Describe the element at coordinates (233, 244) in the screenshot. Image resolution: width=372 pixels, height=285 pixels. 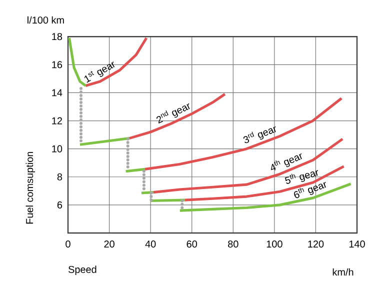
I see `x-tick-label: 80` at that location.